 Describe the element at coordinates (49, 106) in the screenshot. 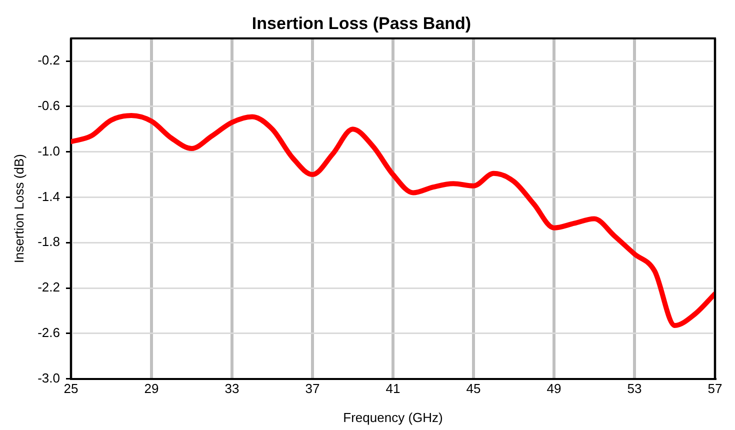

I see `y-tick-label: -0.6` at that location.